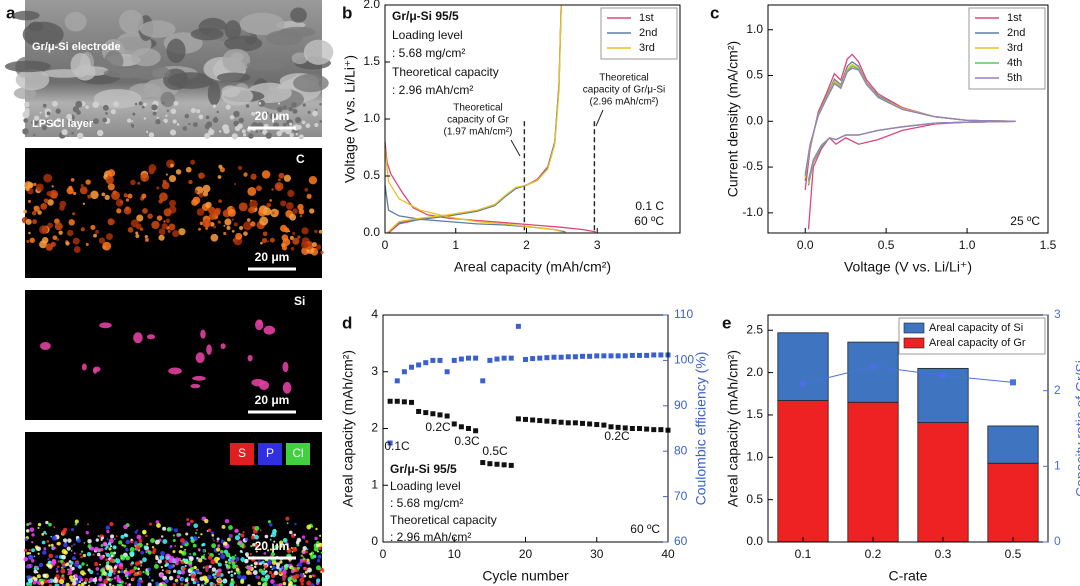 This screenshot has height=586, width=1080. What do you see at coordinates (455, 245) in the screenshot?
I see `x-tick-label: 1` at bounding box center [455, 245].